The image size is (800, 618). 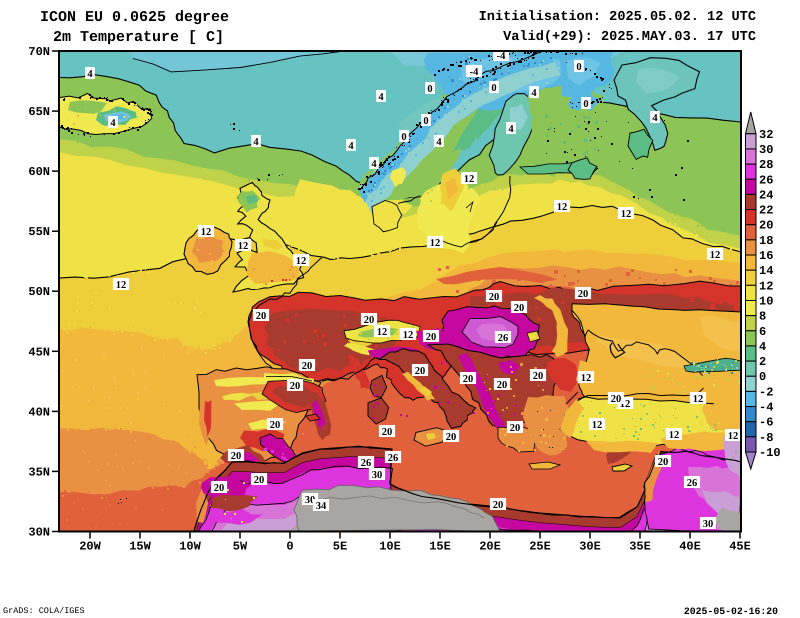 I want to click on svg-text: 2, so click(x=762, y=362).